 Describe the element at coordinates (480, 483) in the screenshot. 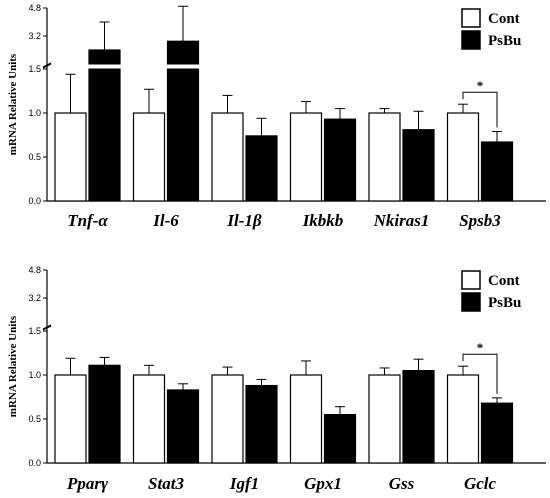

I see `category-label: Gclc` at that location.